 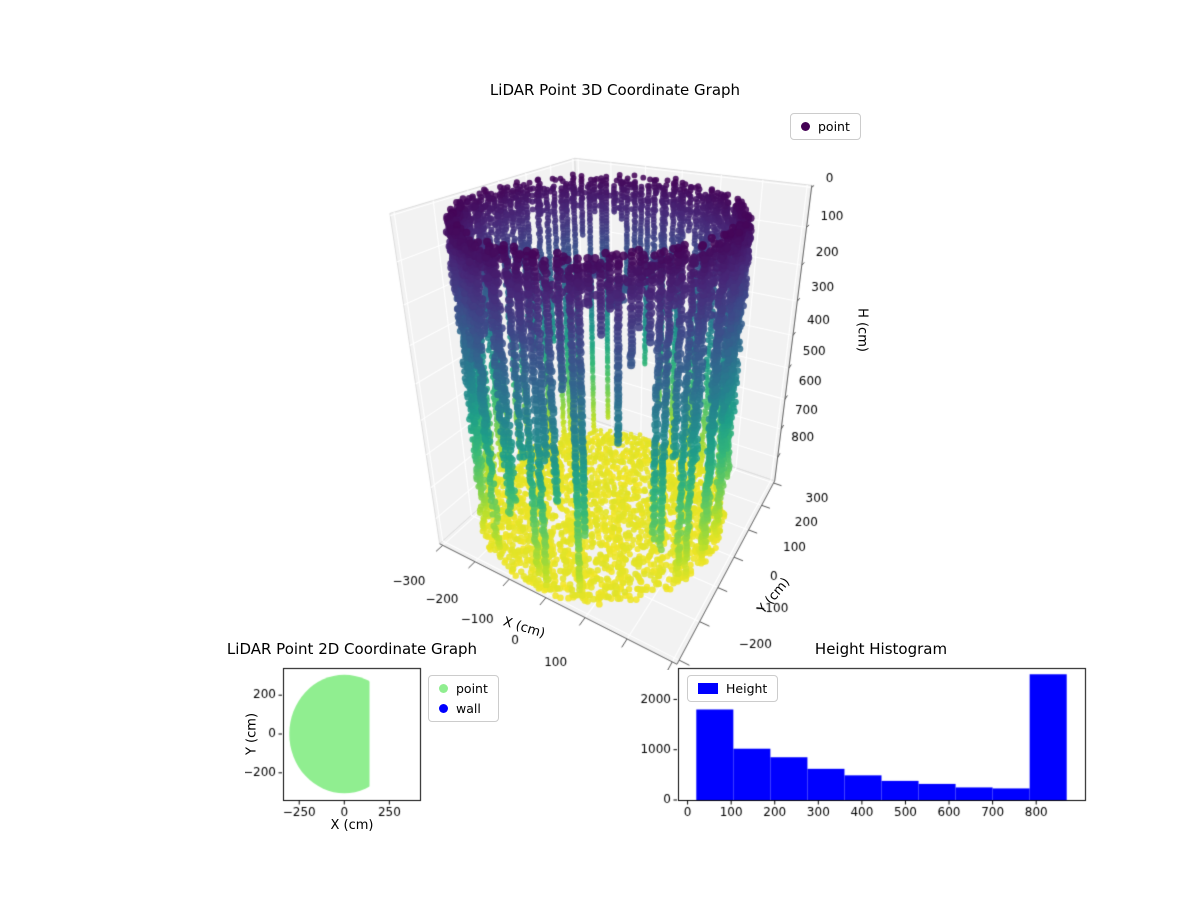 I want to click on legend-label-wall: wall, so click(x=468, y=708).